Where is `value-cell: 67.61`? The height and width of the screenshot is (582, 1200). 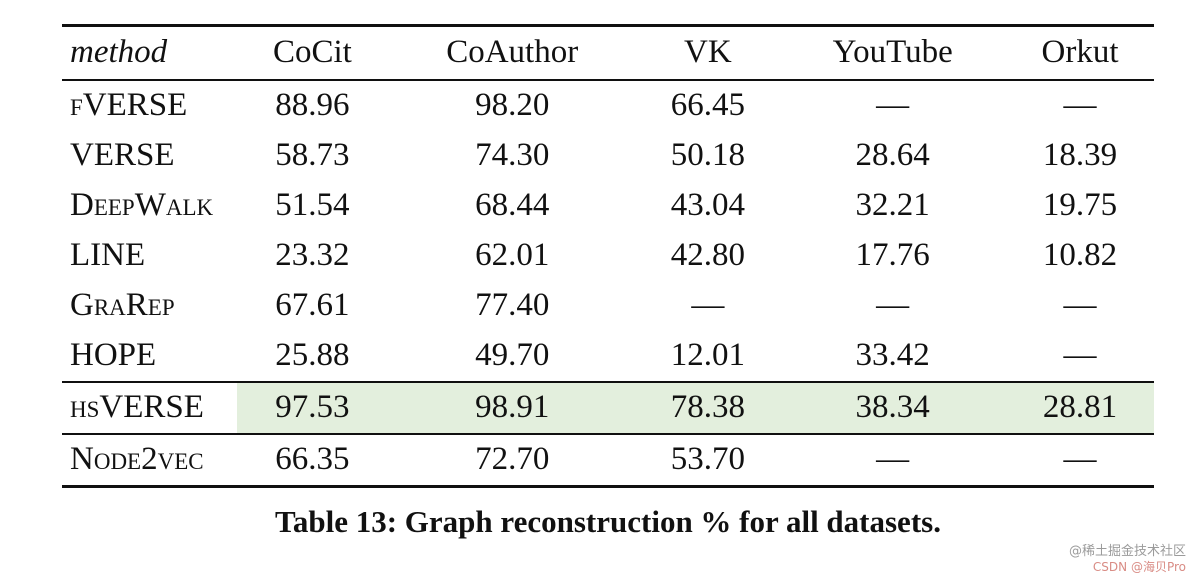 value-cell: 67.61 is located at coordinates (312, 305).